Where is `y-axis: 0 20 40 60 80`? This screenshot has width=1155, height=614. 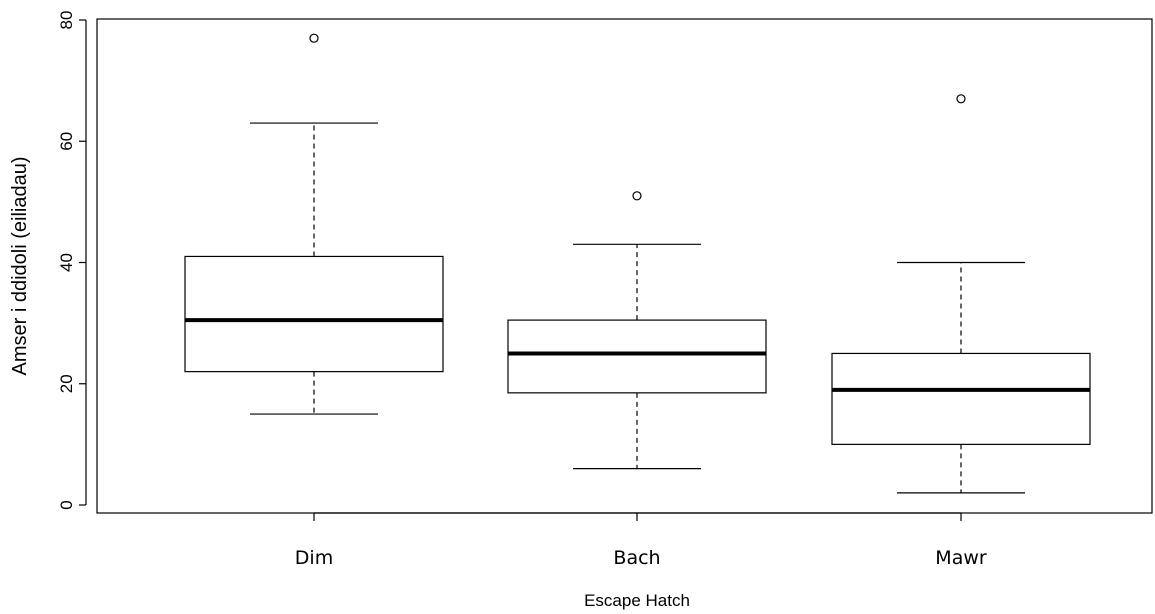
y-axis: 0 20 40 60 80 is located at coordinates (72, 260).